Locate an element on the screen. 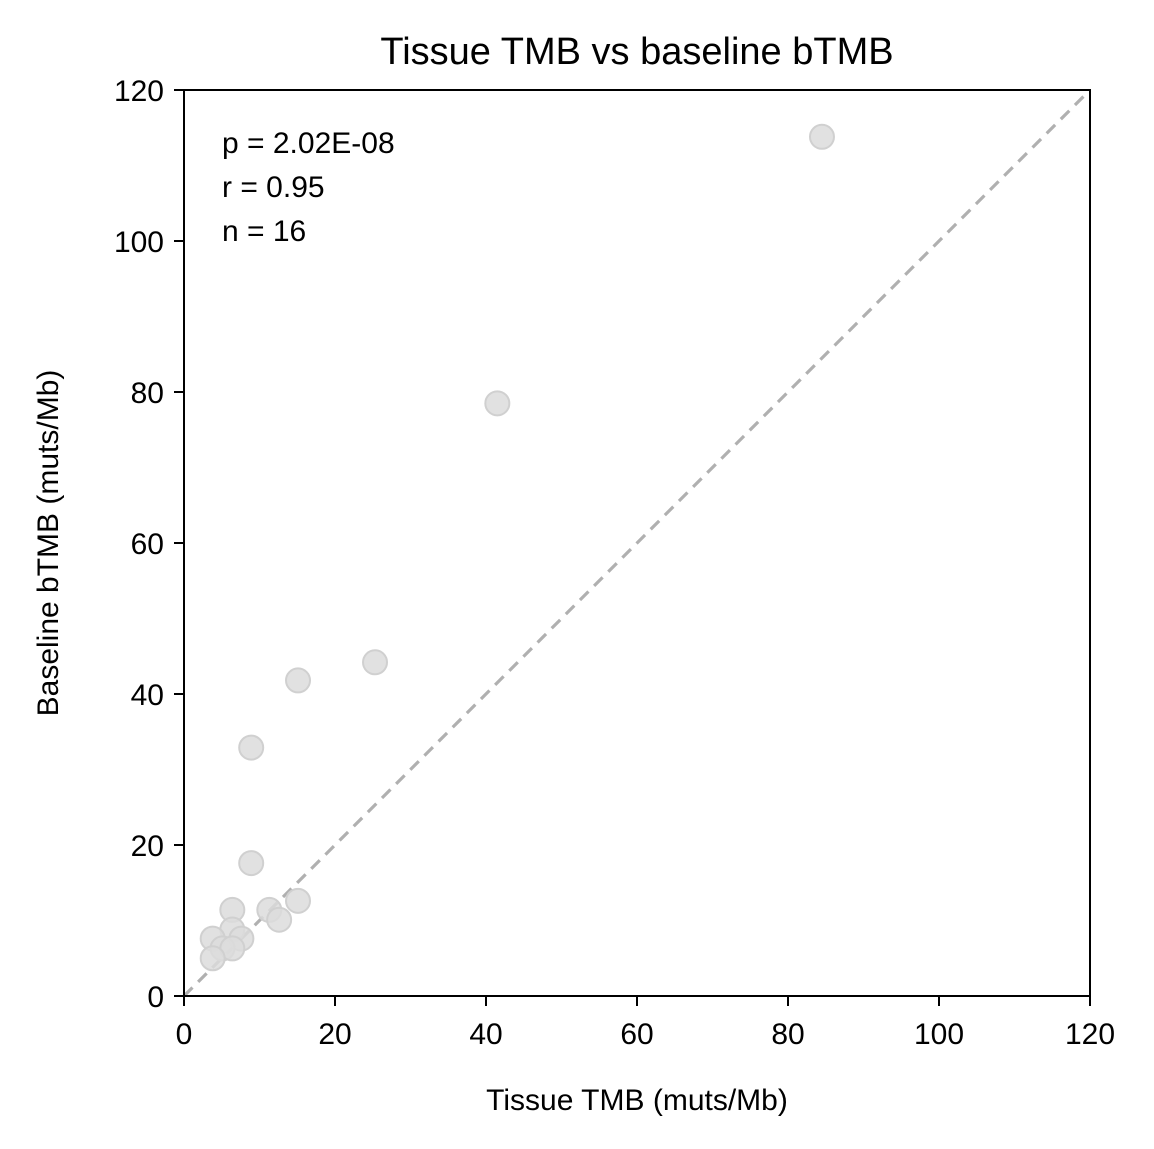 Image resolution: width=1154 pixels, height=1149 pixels. x-tick-label-20: 20 is located at coordinates (334, 1034).